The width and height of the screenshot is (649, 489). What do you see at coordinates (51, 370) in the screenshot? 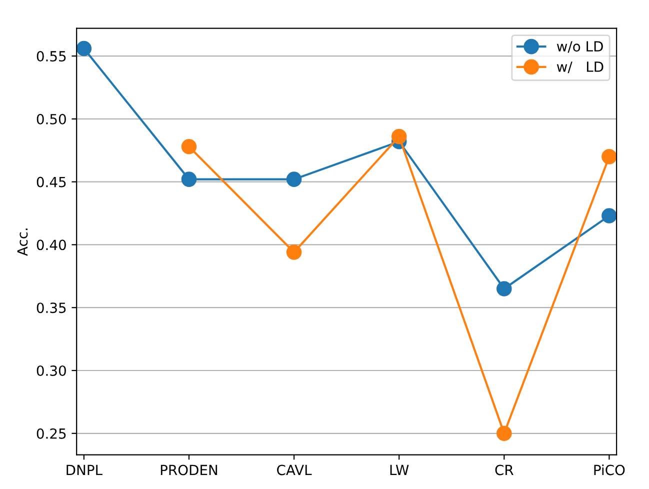
I see `y-tick-label: 0.30` at bounding box center [51, 370].